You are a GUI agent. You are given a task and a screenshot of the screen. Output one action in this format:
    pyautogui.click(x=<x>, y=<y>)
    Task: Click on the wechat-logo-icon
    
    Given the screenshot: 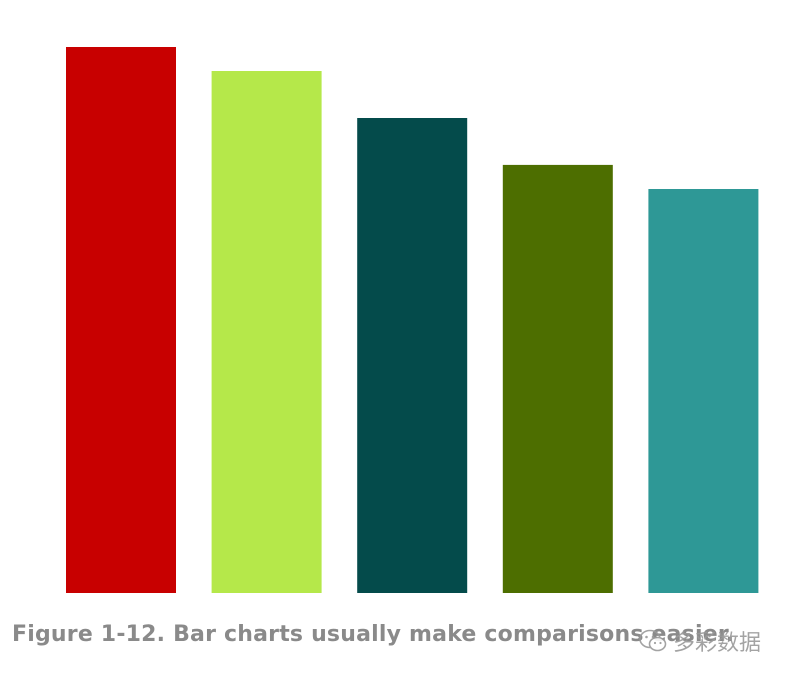 What is the action you would take?
    pyautogui.click(x=653, y=640)
    